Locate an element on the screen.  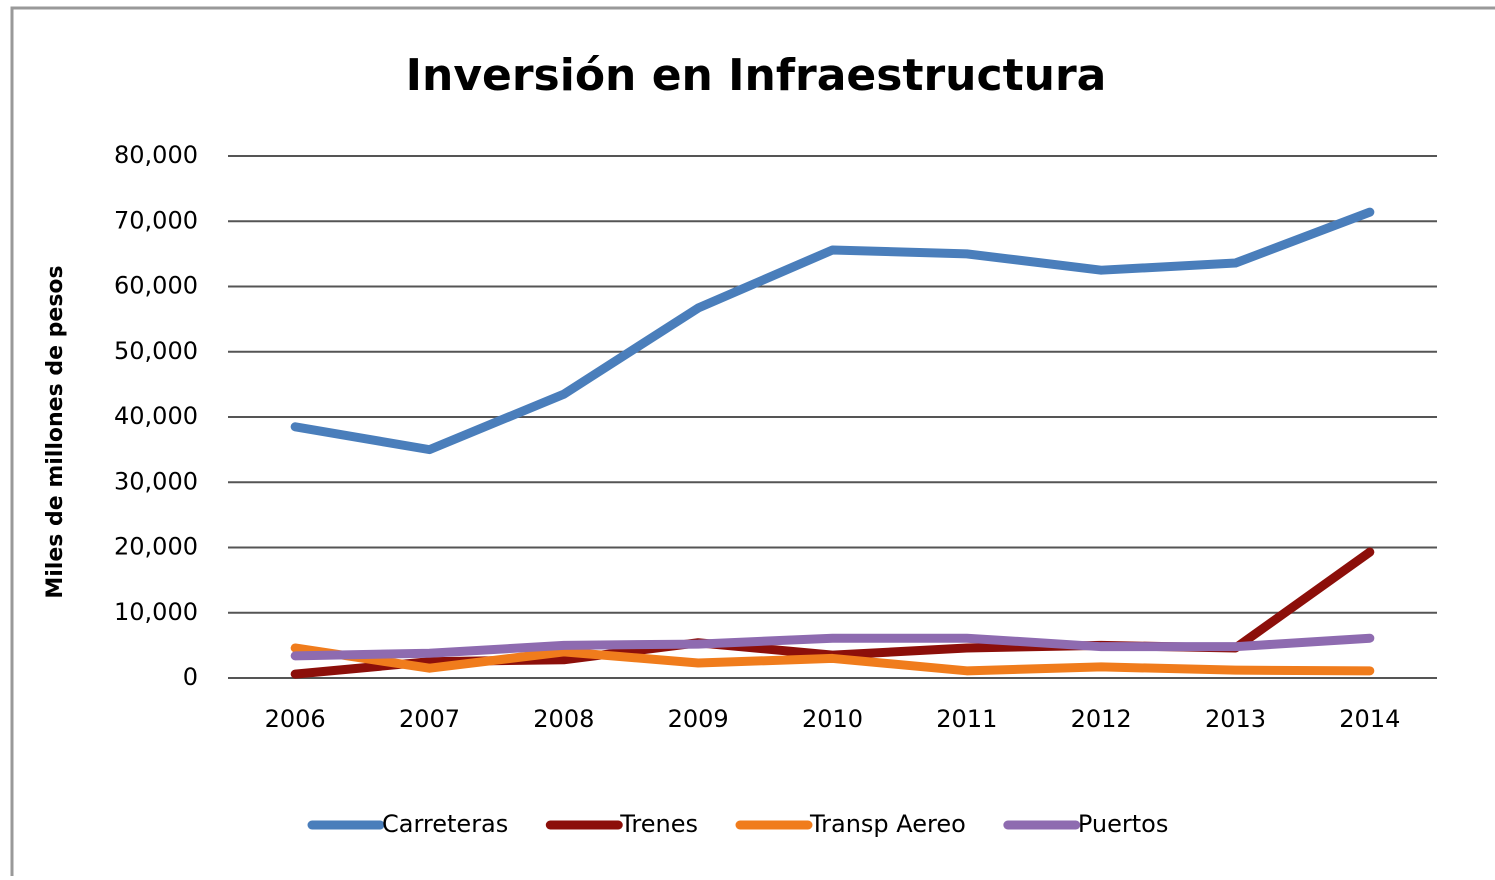
x-tick-label: 2012 is located at coordinates (1101, 719).